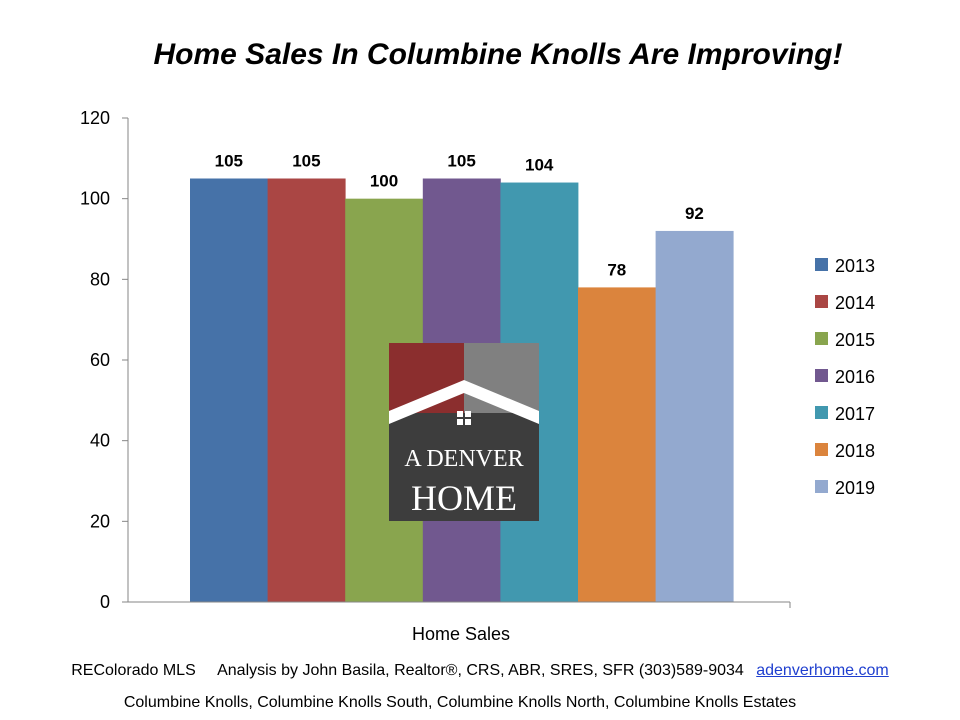  What do you see at coordinates (821, 412) in the screenshot?
I see `legend-swatch-2017` at bounding box center [821, 412].